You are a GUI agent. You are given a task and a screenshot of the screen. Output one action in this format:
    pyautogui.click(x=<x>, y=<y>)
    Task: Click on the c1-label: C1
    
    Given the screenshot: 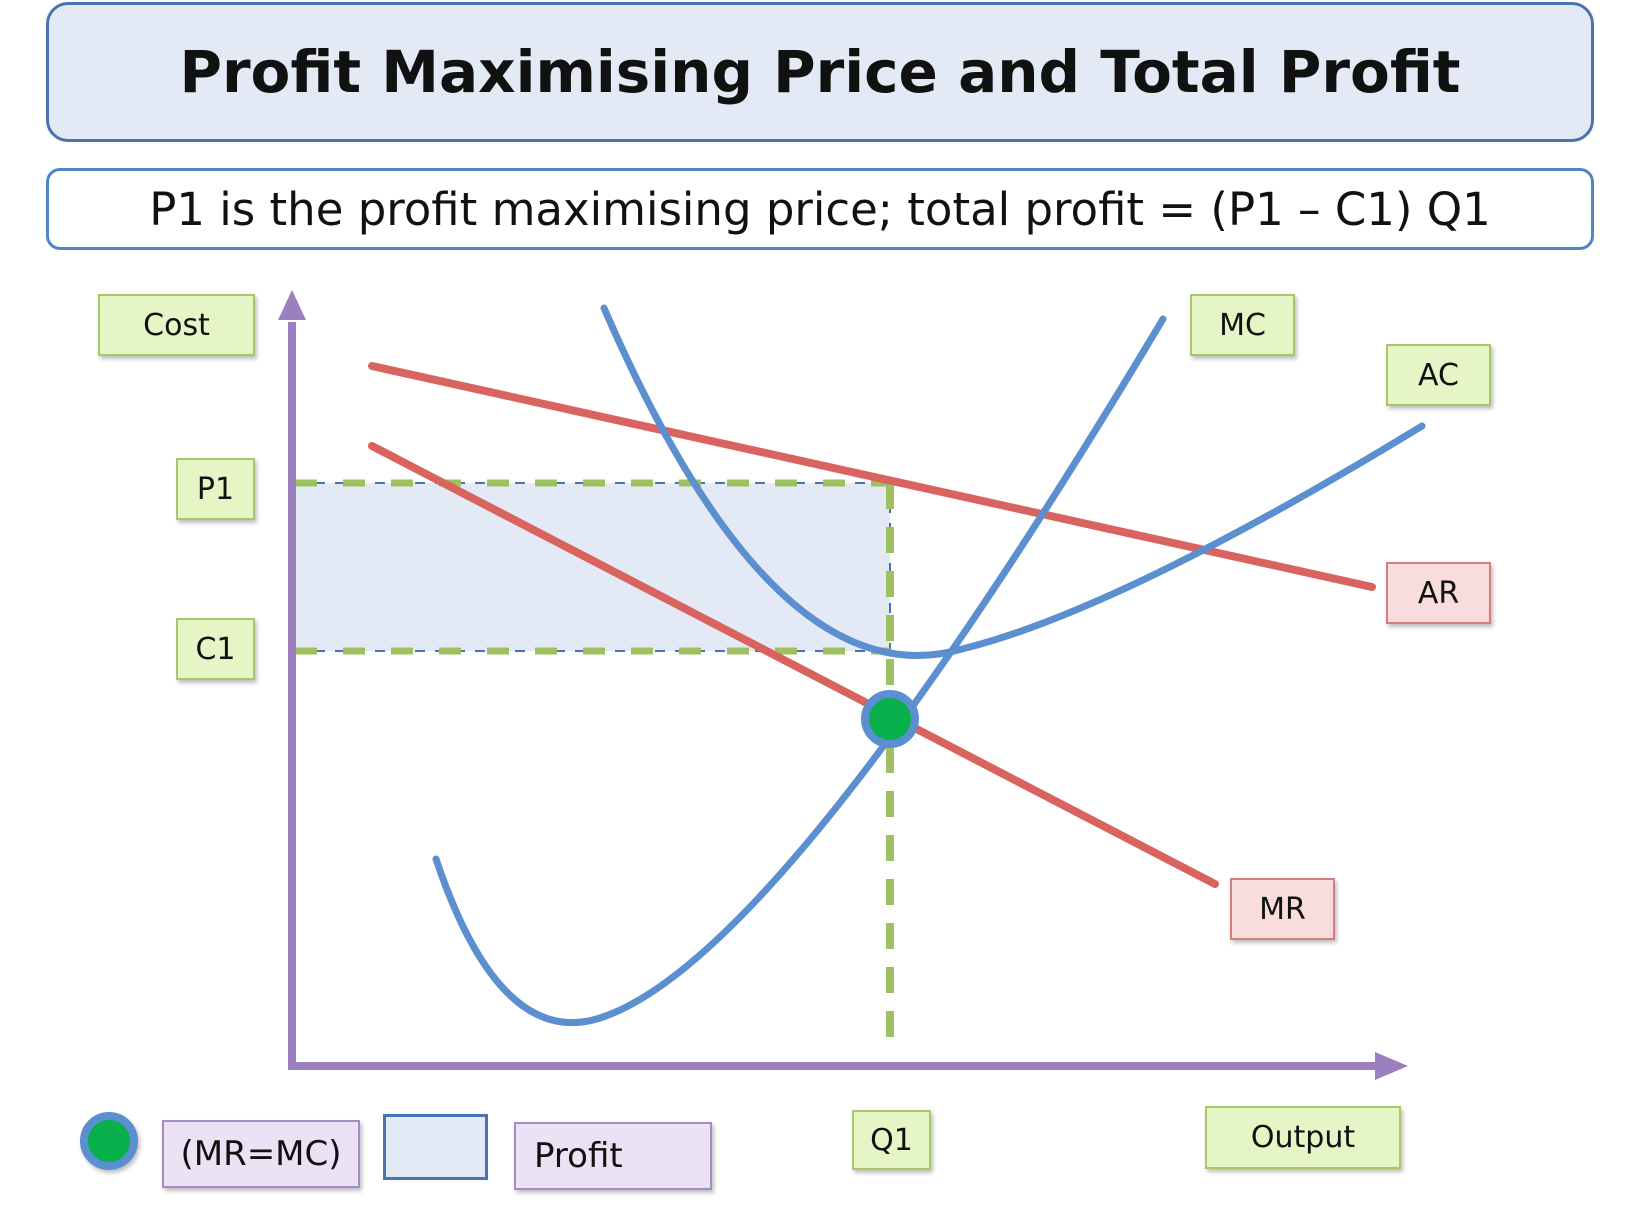 What is the action you would take?
    pyautogui.click(x=215, y=649)
    